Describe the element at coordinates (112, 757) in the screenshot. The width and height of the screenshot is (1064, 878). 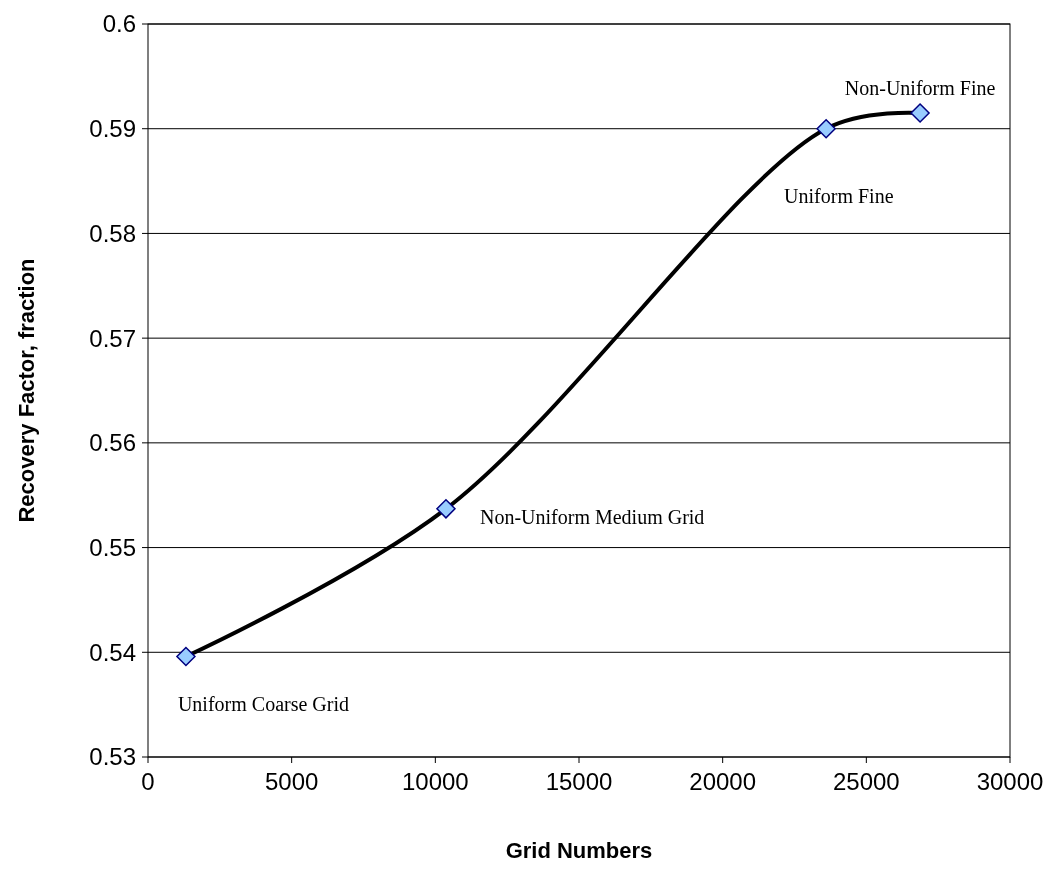
I see `y-tick-label: 0.53` at that location.